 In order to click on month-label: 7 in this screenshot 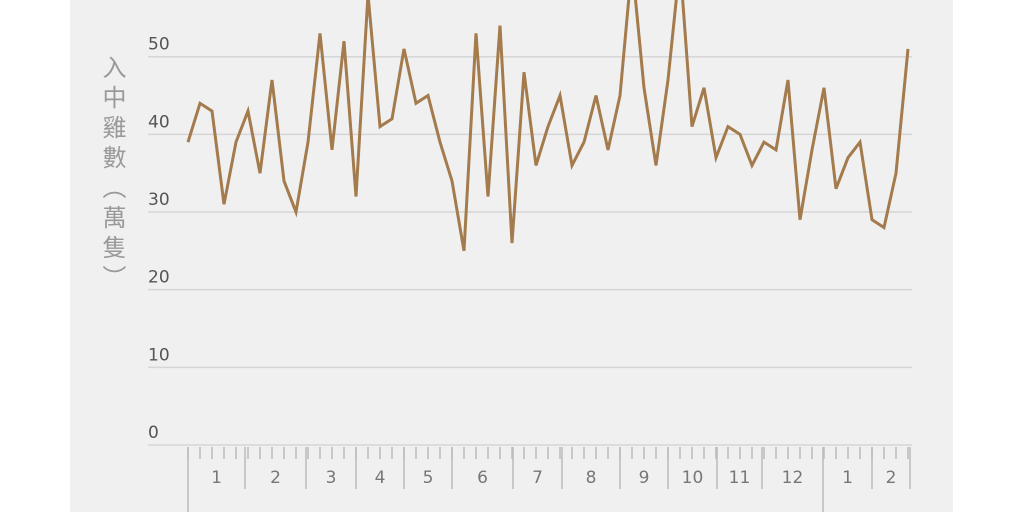, I will do `click(537, 478)`.